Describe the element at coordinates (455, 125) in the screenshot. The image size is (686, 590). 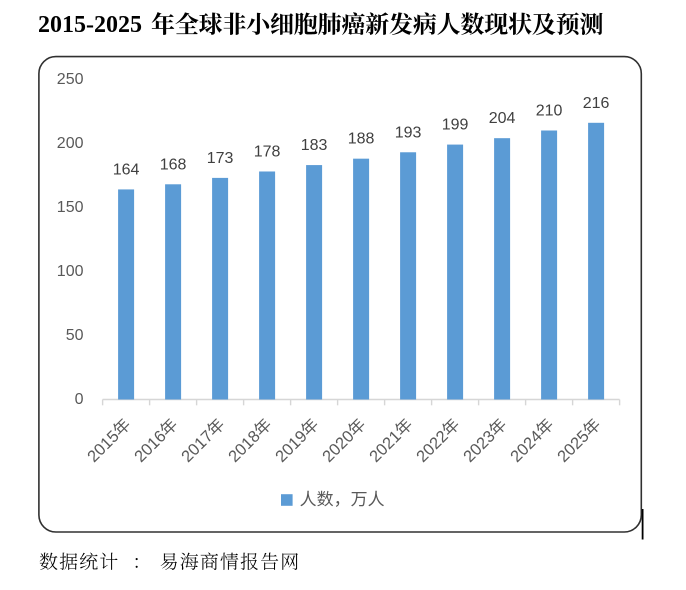
I see `svg-text: 199` at that location.